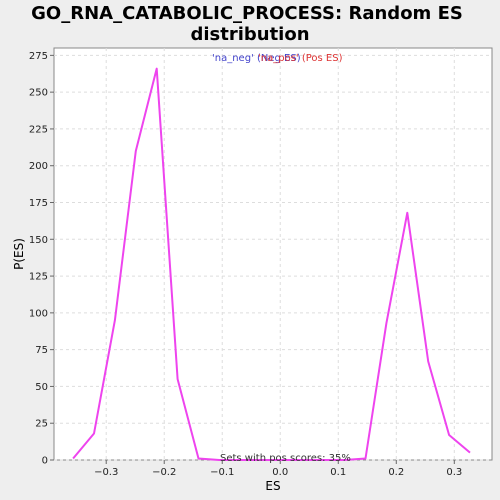 The width and height of the screenshot is (500, 500). What do you see at coordinates (38, 56) in the screenshot?
I see `y-tick-label: 275` at bounding box center [38, 56].